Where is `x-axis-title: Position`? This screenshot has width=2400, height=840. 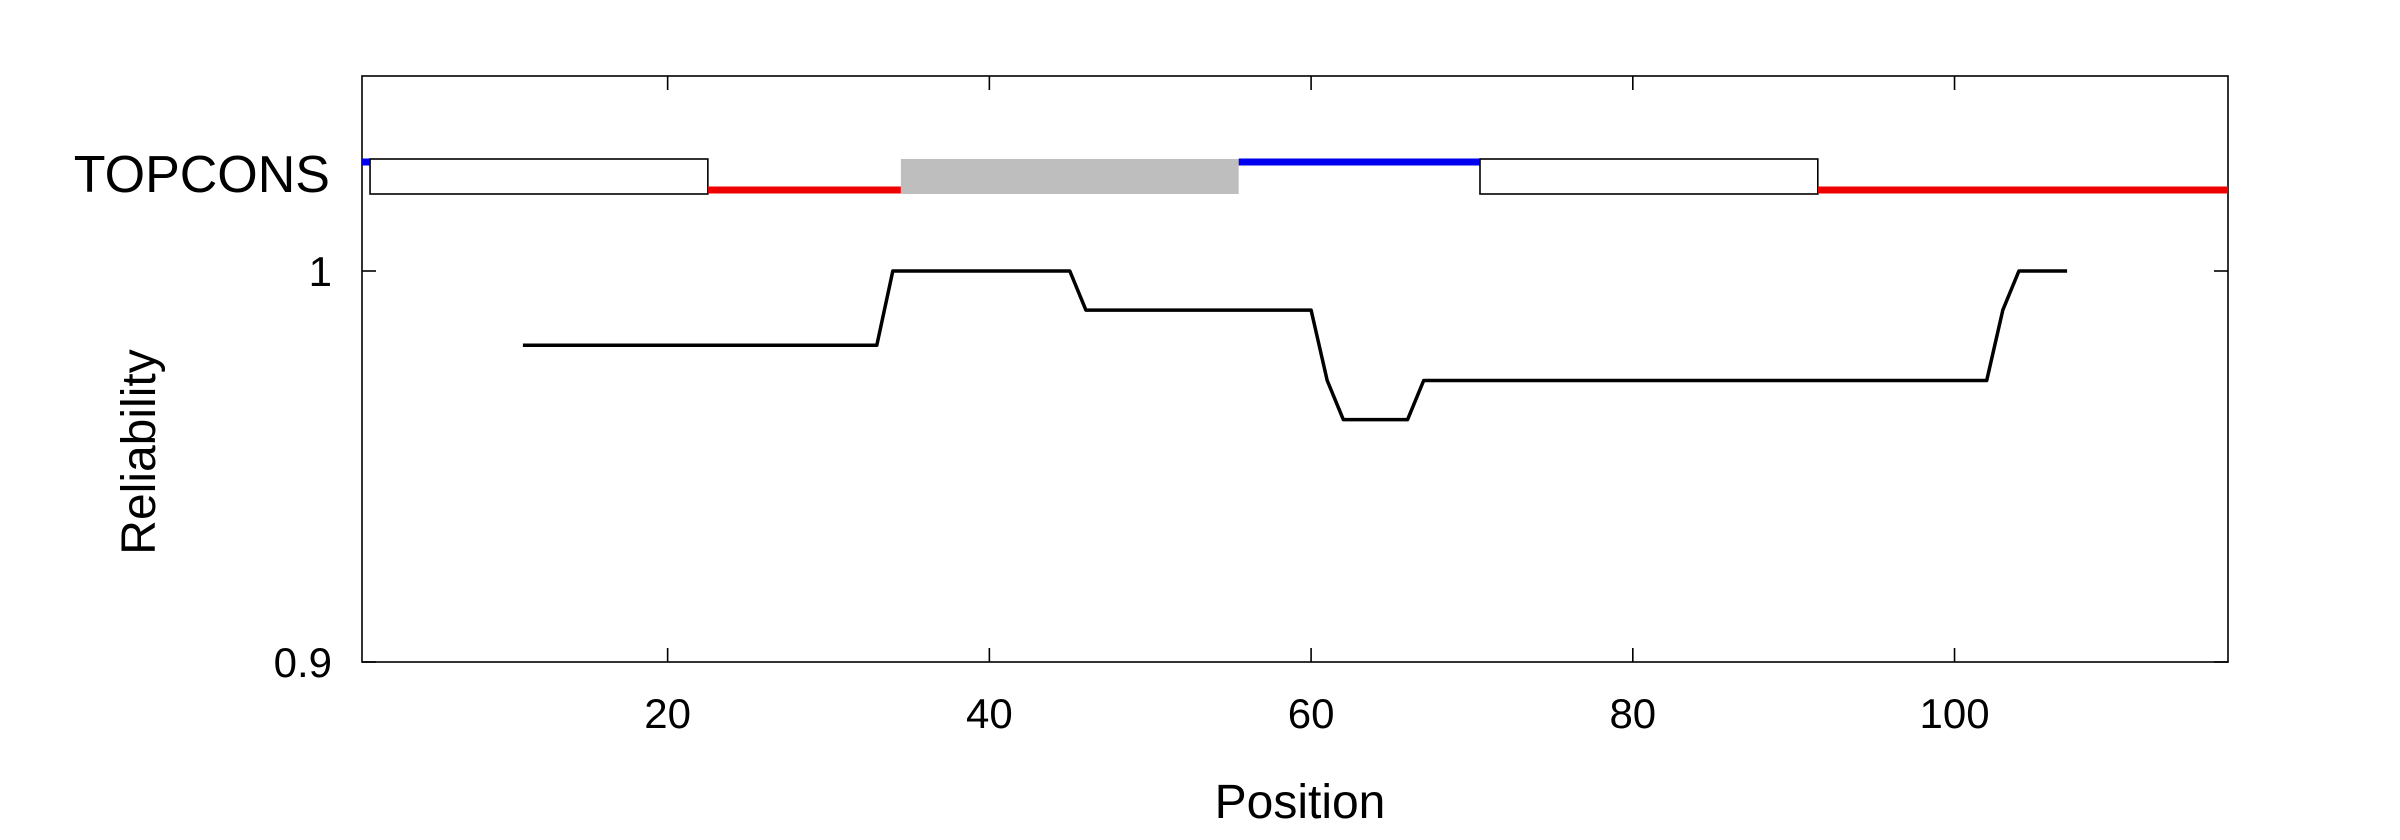 x-axis-title: Position is located at coordinates (1300, 802).